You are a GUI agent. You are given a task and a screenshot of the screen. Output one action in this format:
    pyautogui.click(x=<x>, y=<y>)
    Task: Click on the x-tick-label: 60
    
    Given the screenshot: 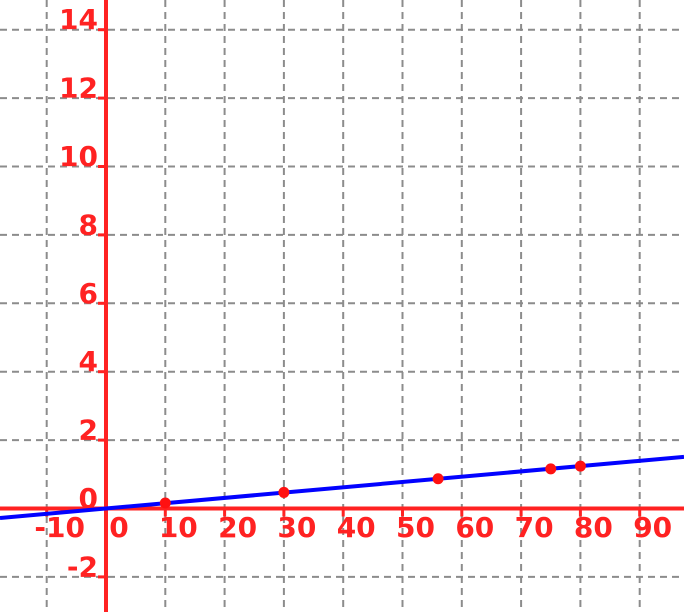 What is the action you would take?
    pyautogui.click(x=474, y=527)
    